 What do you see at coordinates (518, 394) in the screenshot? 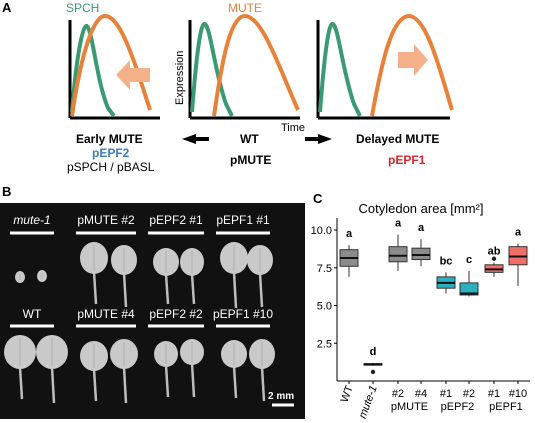
I see `x-label-line: #10` at bounding box center [518, 394].